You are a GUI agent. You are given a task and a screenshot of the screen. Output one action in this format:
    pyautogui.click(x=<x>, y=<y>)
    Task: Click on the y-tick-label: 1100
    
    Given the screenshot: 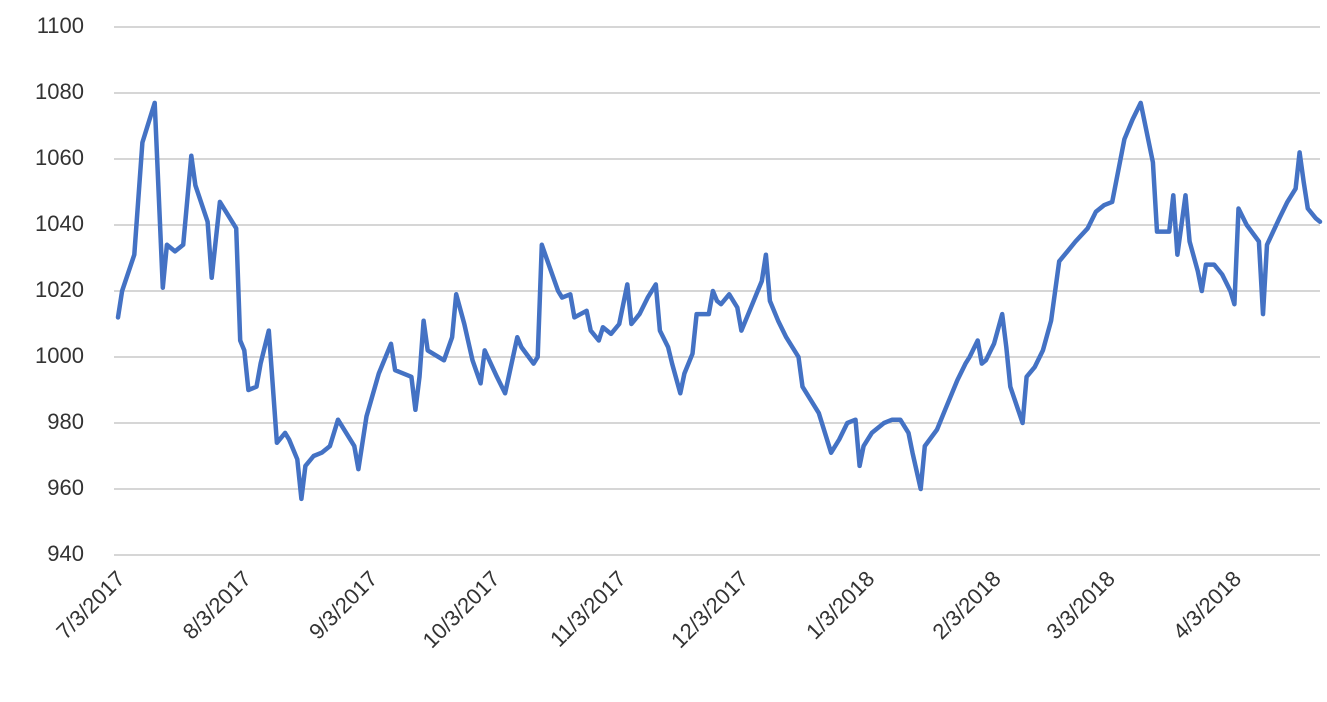 What is the action you would take?
    pyautogui.click(x=60, y=25)
    